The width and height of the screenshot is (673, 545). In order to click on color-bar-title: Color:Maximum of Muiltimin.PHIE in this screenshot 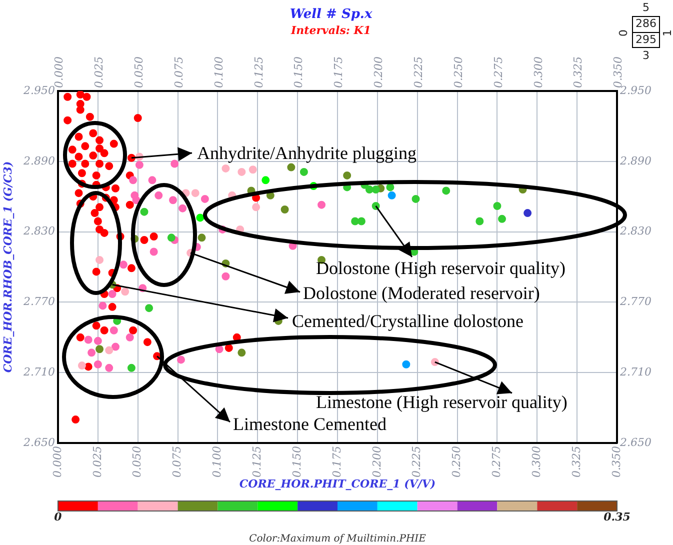, I will do `click(338, 539)`.